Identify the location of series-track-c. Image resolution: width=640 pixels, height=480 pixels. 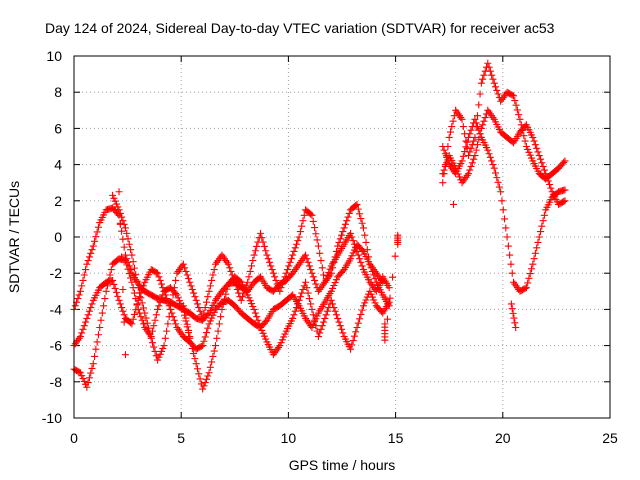
(231, 324).